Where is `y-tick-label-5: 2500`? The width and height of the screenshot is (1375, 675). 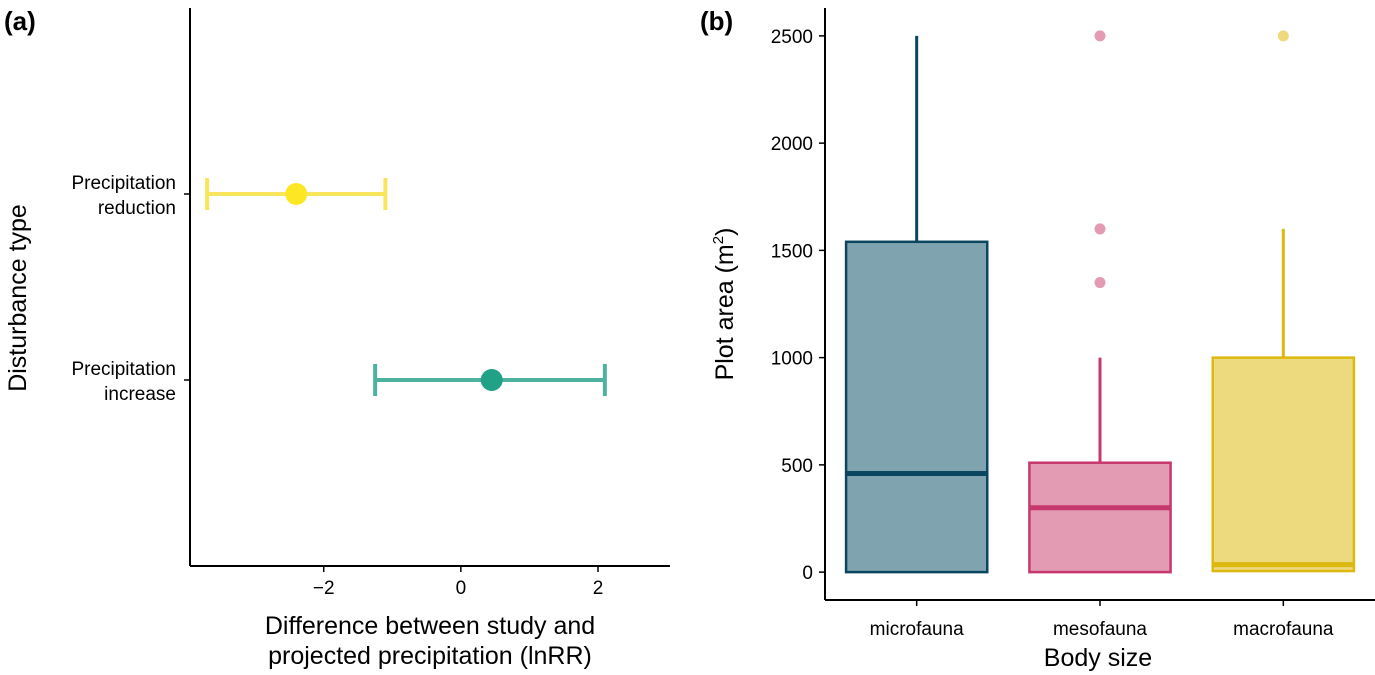 y-tick-label-5: 2500 is located at coordinates (792, 37).